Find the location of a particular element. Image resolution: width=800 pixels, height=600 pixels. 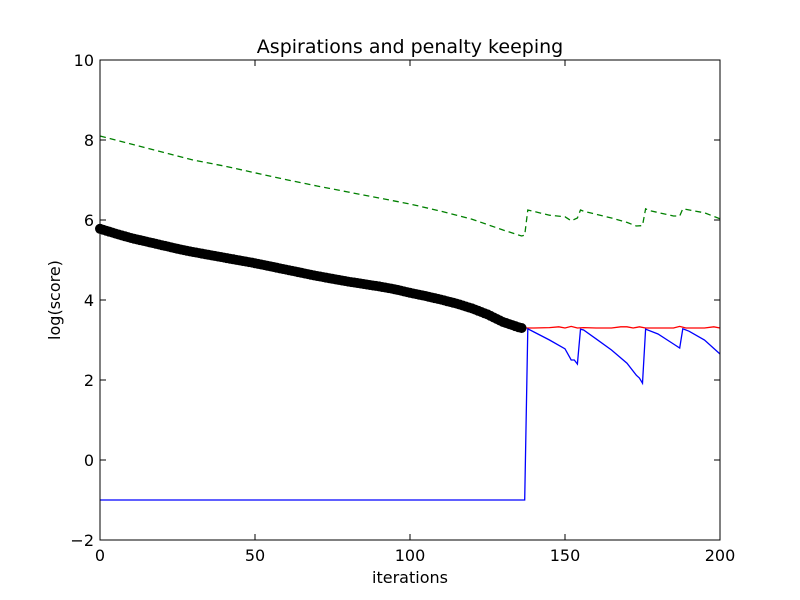

series-0-point is located at coordinates (521, 328).